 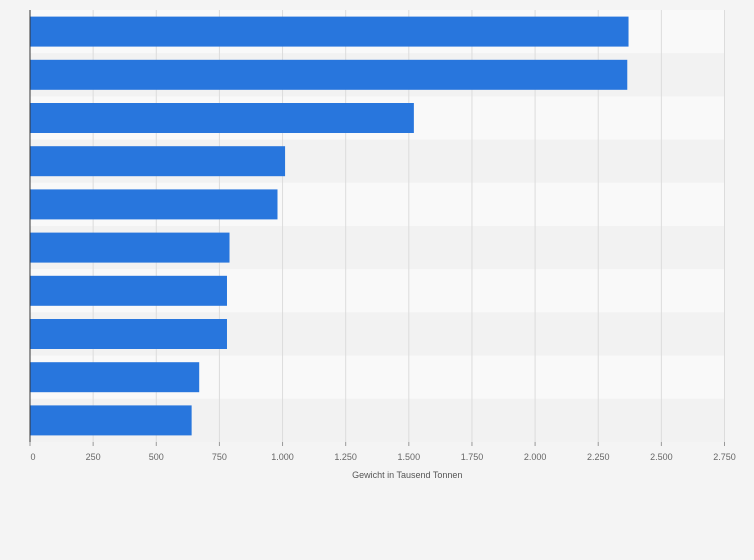 What do you see at coordinates (661, 457) in the screenshot?
I see `x-tick-label: 2.500` at bounding box center [661, 457].